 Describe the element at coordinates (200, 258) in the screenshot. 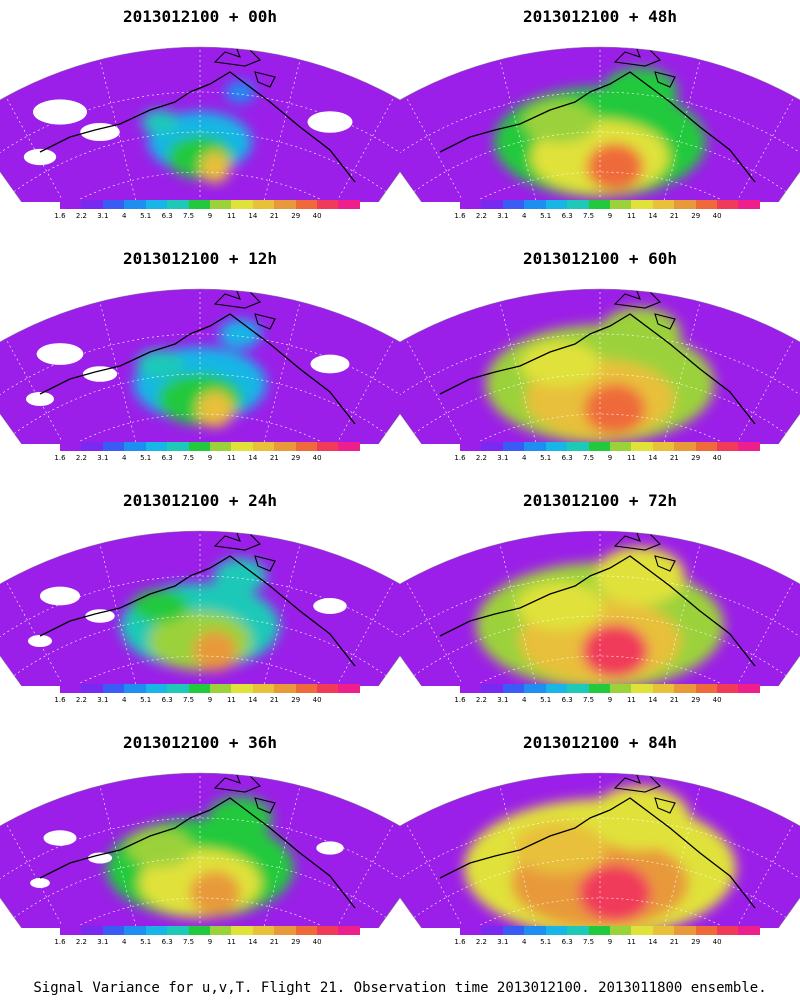

I see `panel-title: 2013012100 + 12h` at that location.